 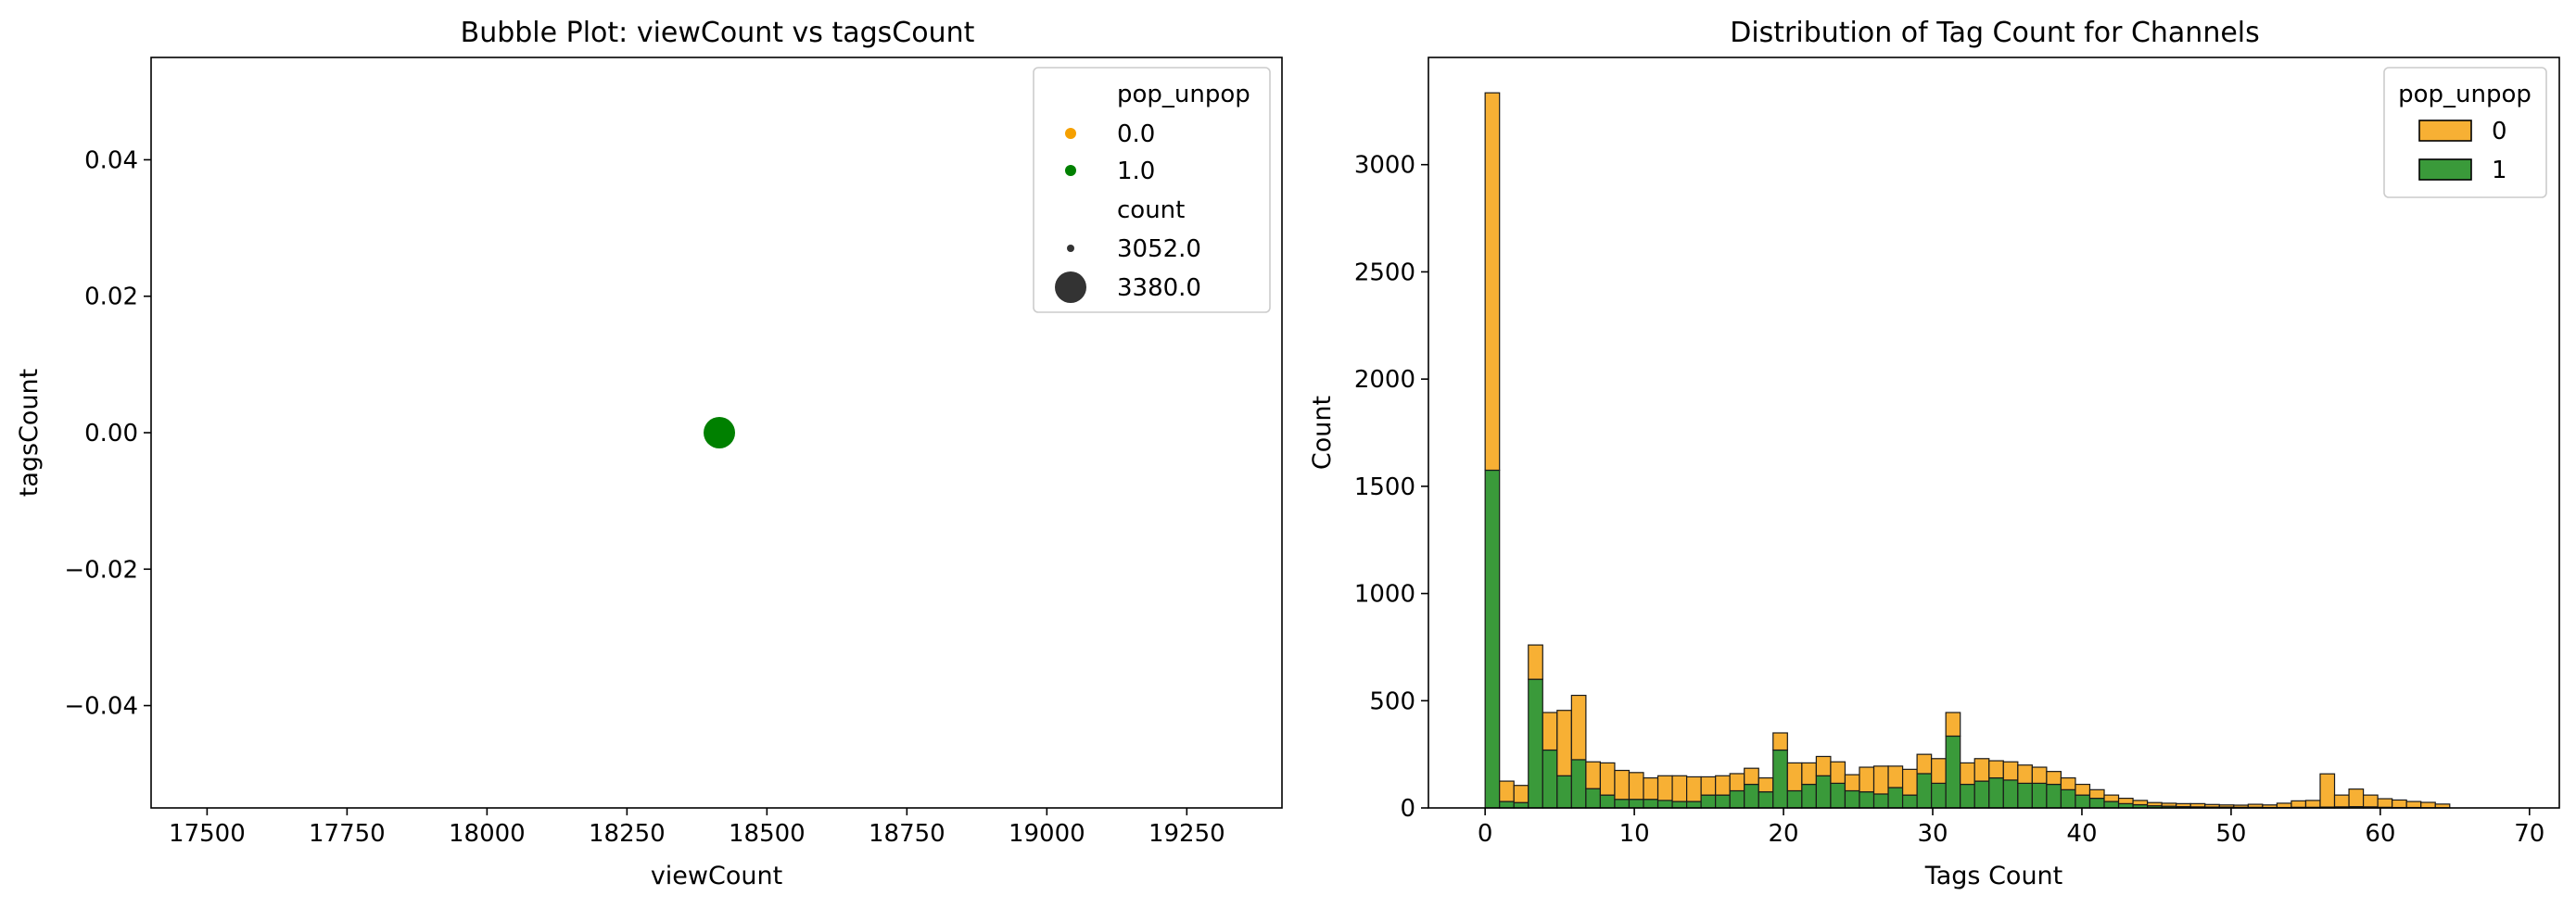 I want to click on chart1-ytick-label: 0.04, so click(x=111, y=160).